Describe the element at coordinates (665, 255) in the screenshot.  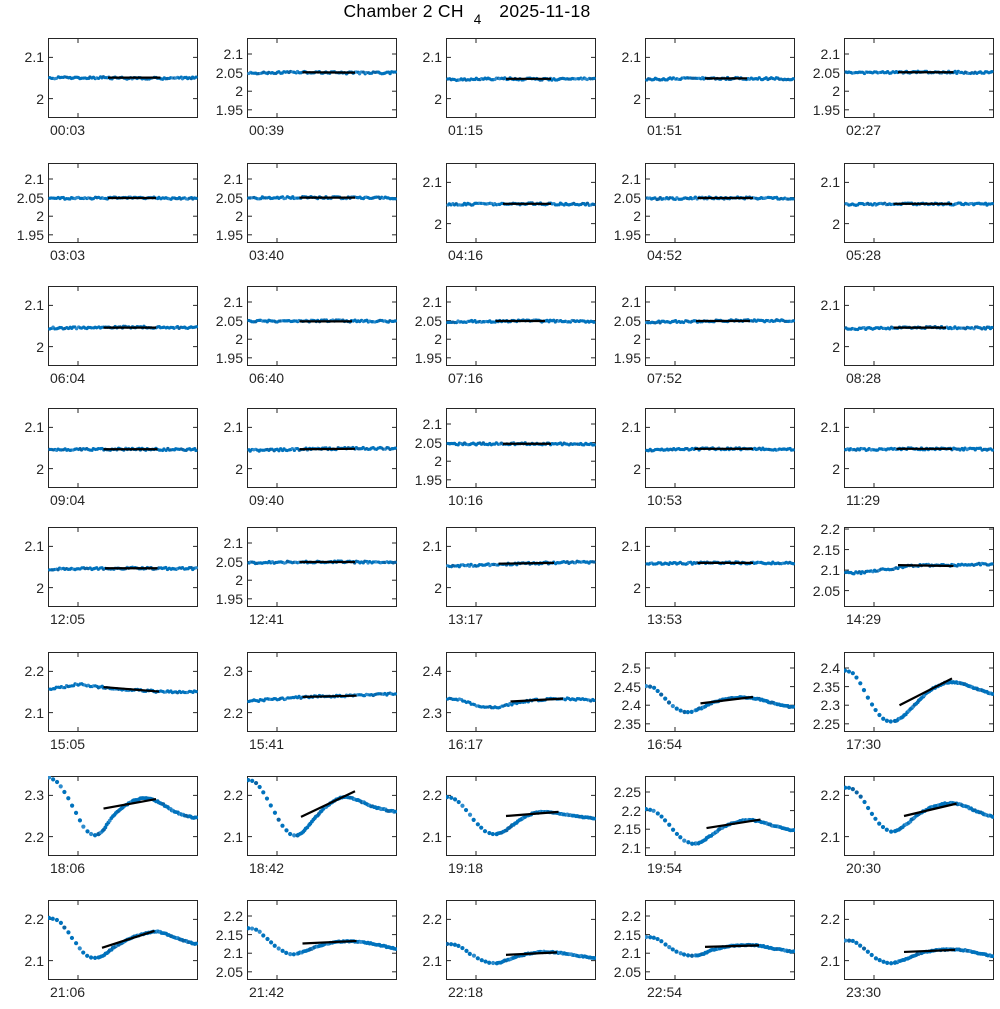
I see `subplot-time-label: 04:52` at that location.